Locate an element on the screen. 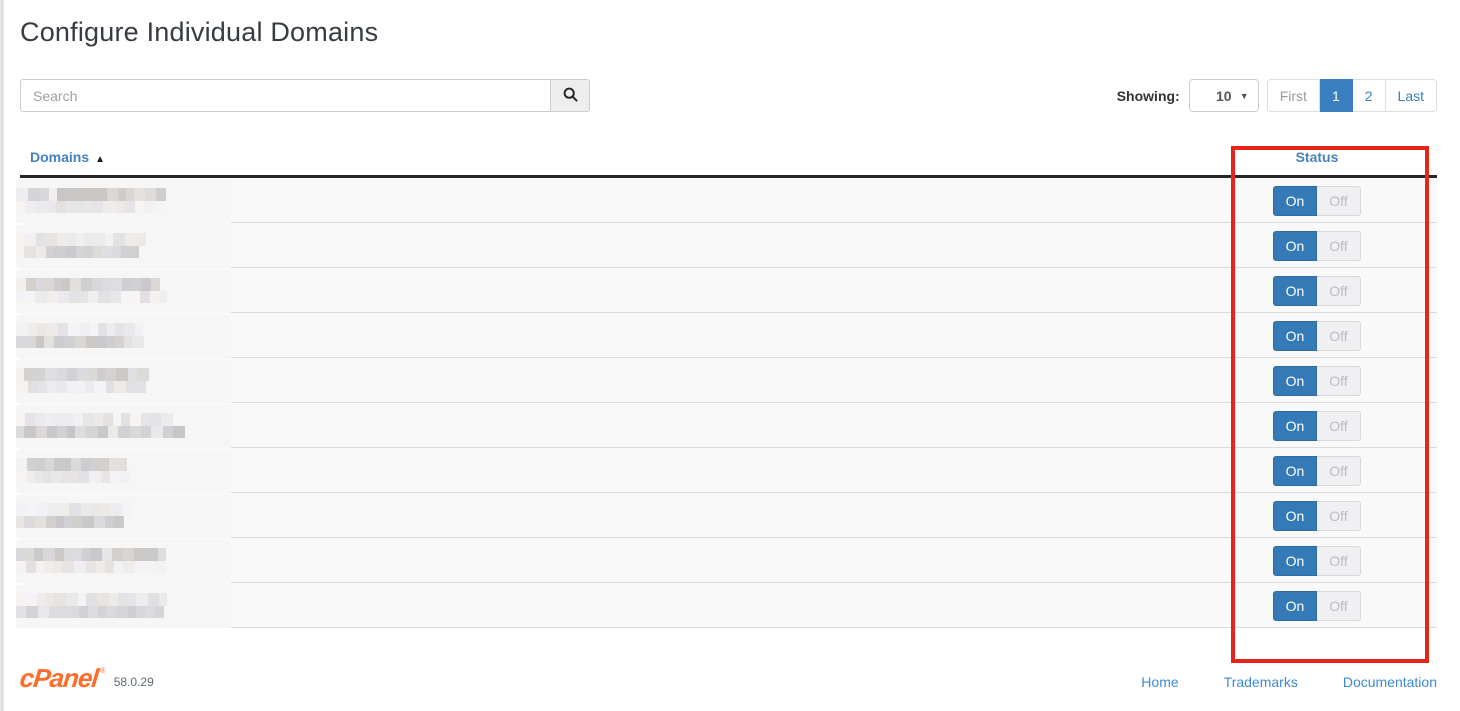  footer-links: Home Trademarks Documentation is located at coordinates (1266, 682).